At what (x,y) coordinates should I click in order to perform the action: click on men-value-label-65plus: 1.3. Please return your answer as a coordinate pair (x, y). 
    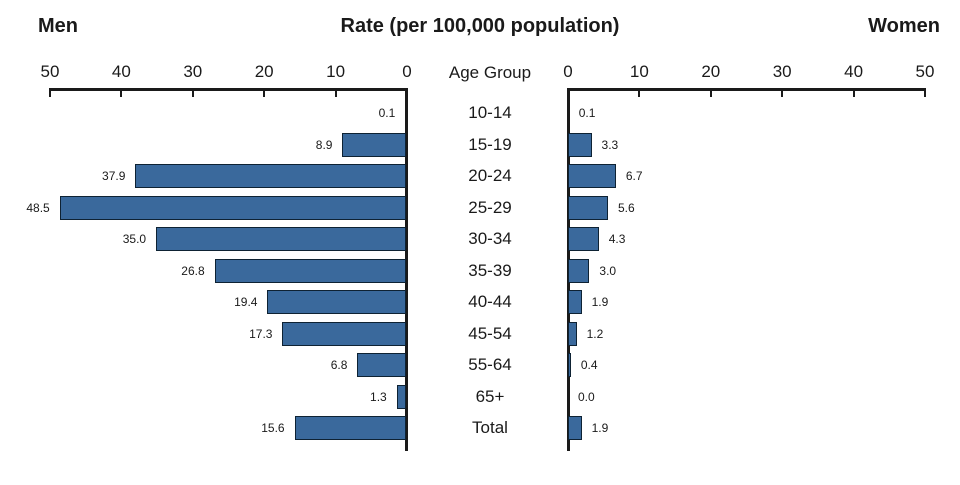
    Looking at the image, I should click on (378, 397).